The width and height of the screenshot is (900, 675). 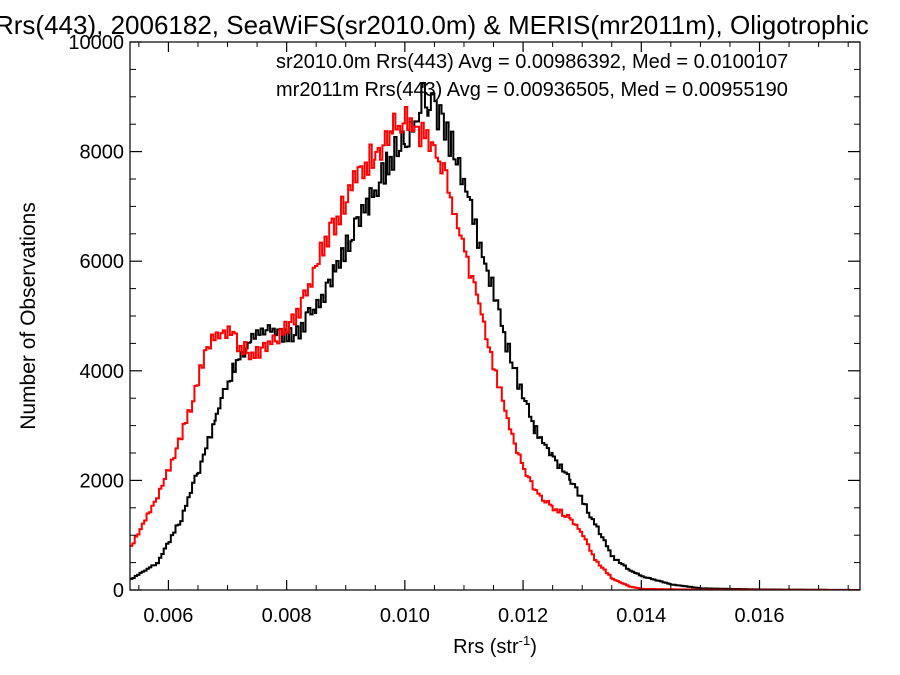 I want to click on x-axis-label-close: ), so click(x=533, y=647).